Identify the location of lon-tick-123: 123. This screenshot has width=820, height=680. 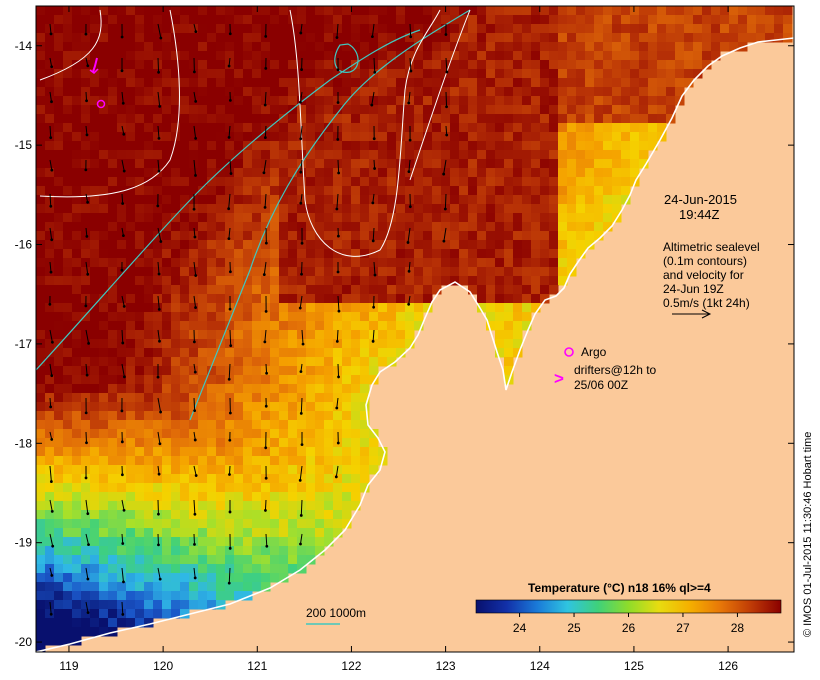
(446, 339).